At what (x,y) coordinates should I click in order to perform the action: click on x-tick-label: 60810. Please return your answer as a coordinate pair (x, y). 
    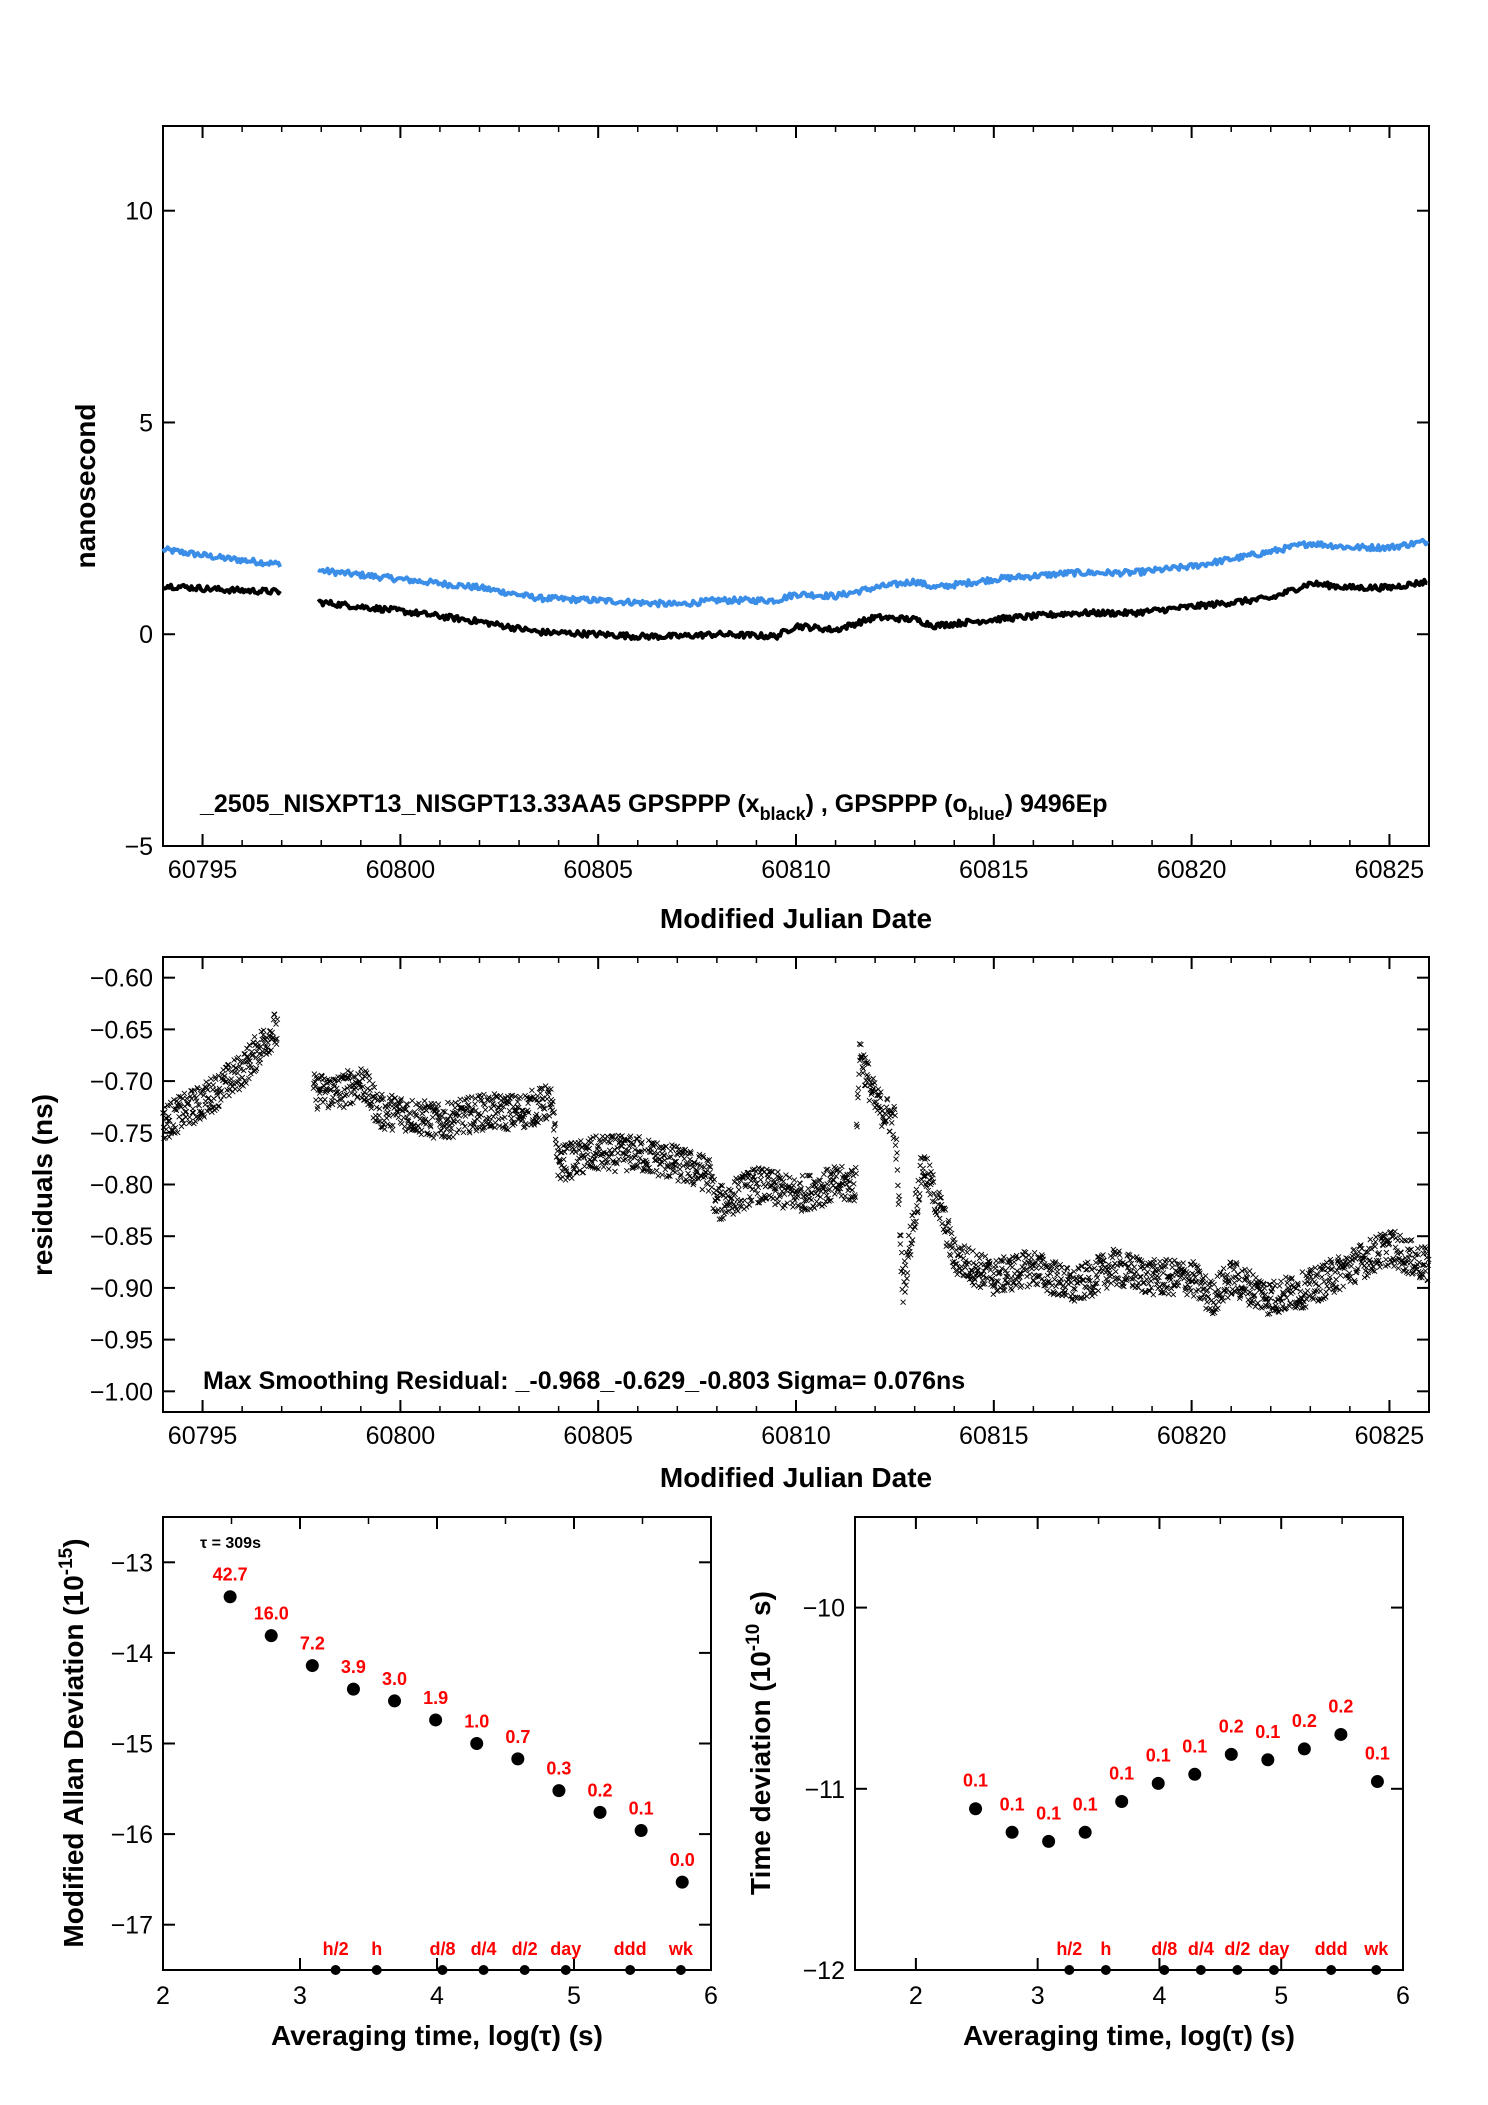
    Looking at the image, I should click on (796, 870).